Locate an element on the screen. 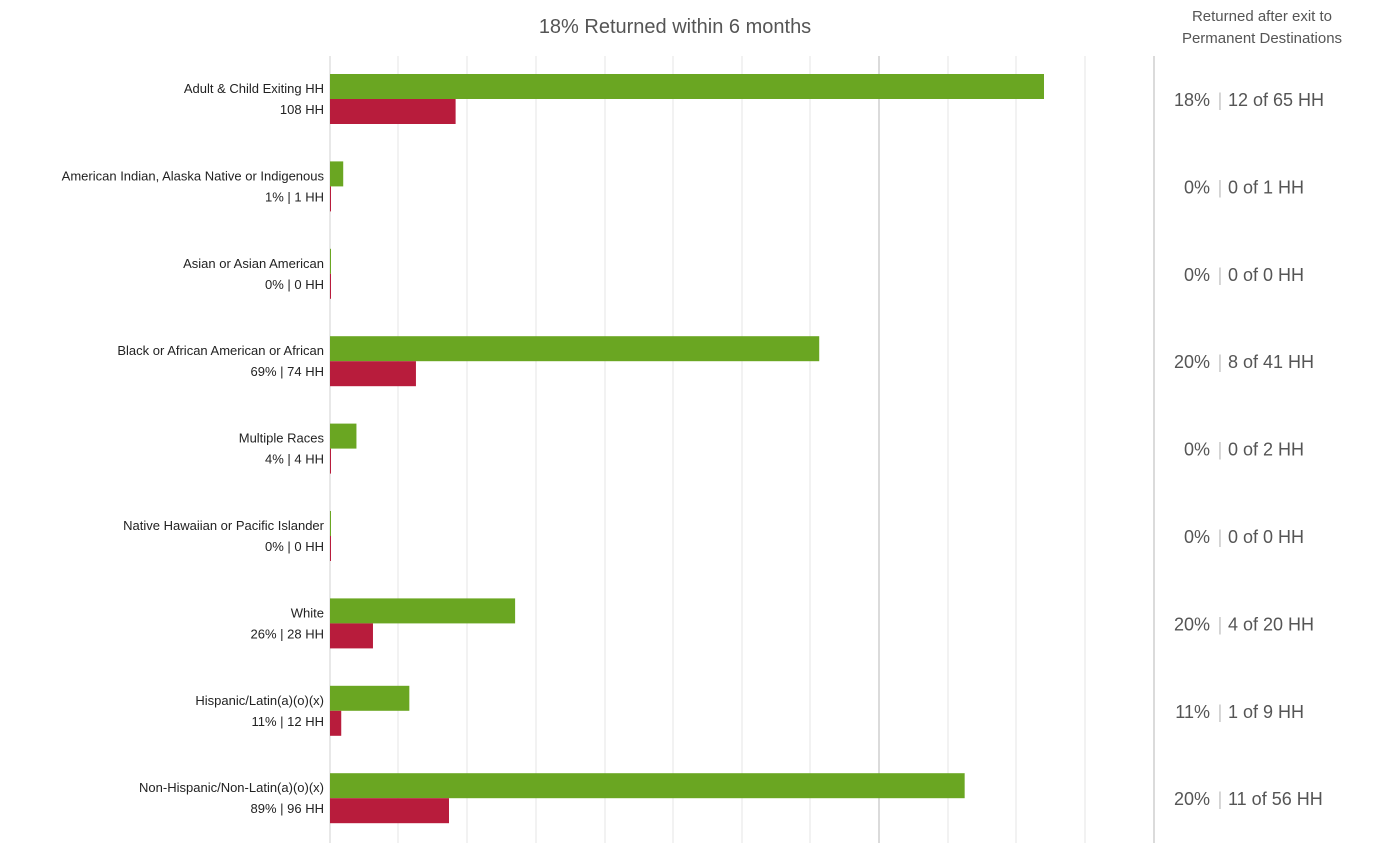  category-row: White 26% | 28 HH 20% | 4 of 20 HH is located at coordinates (782, 623).